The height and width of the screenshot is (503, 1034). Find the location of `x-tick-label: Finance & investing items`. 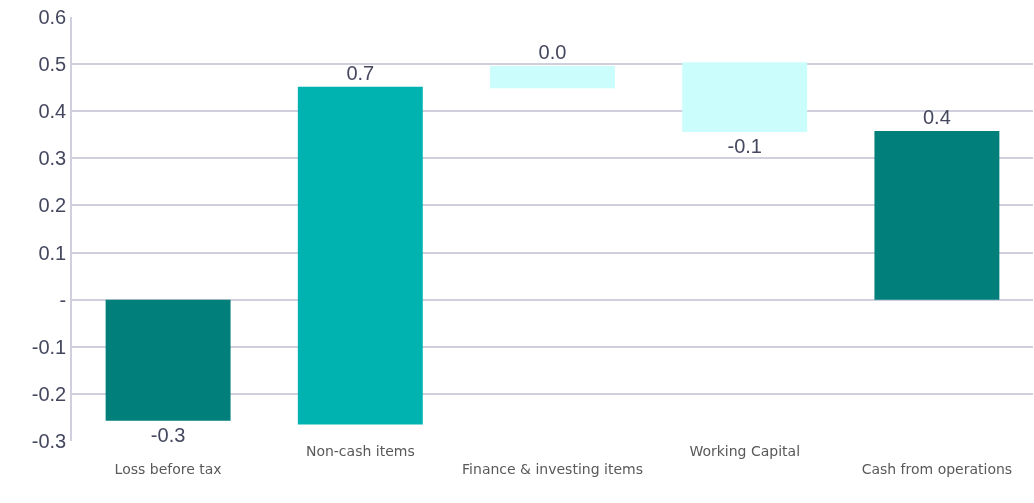

x-tick-label: Finance & investing items is located at coordinates (552, 469).